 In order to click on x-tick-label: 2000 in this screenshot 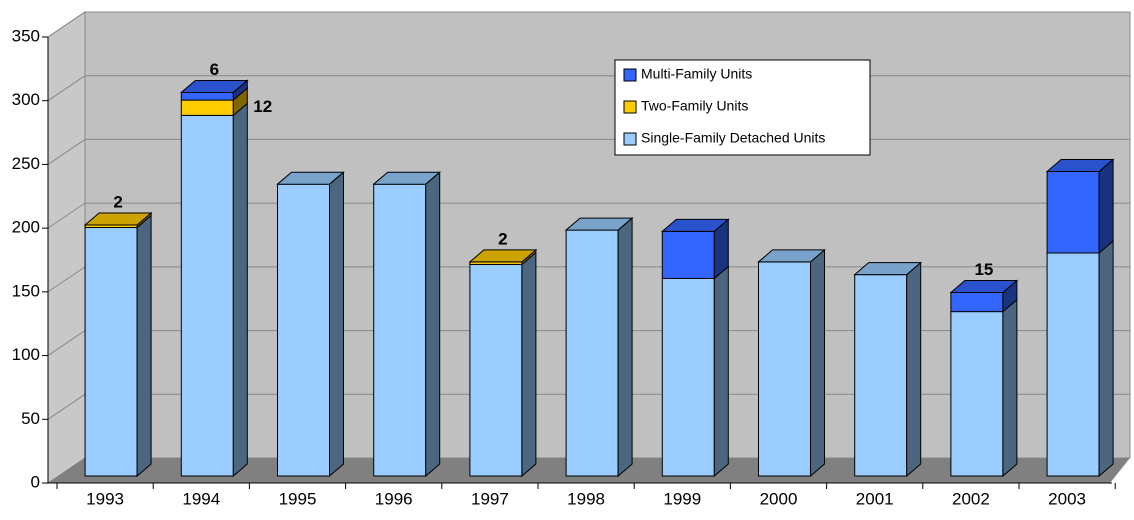, I will do `click(779, 498)`.